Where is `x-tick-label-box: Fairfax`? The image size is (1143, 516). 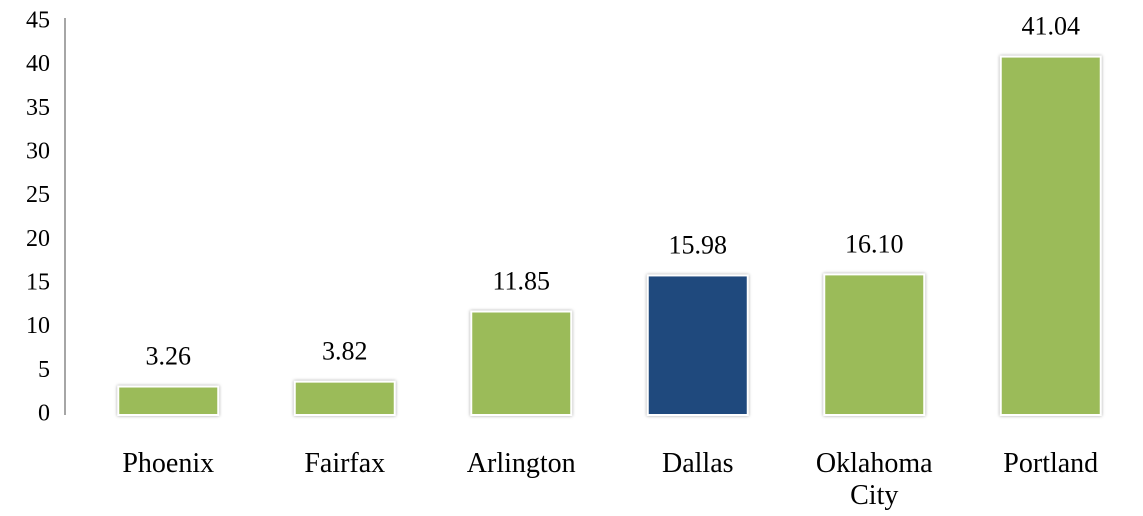
x-tick-label-box: Fairfax is located at coordinates (345, 463).